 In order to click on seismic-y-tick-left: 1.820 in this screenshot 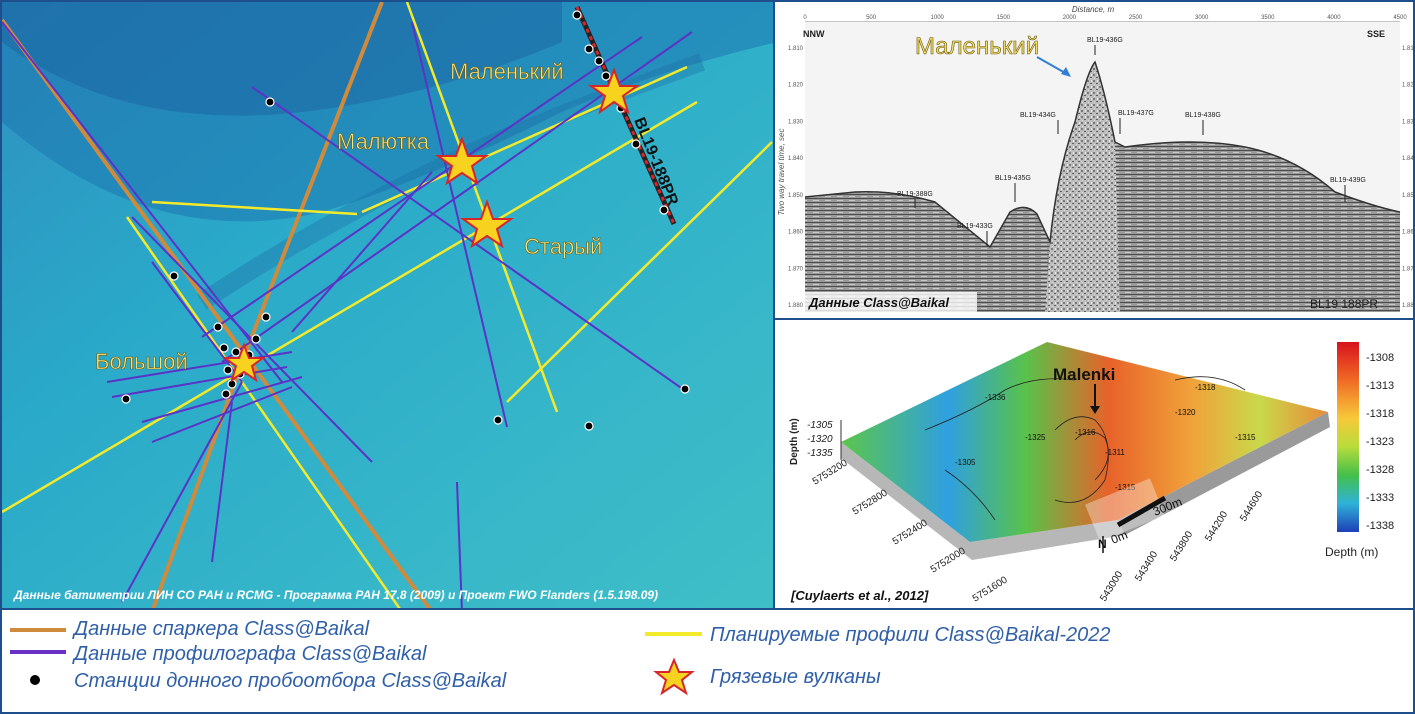, I will do `click(796, 86)`.